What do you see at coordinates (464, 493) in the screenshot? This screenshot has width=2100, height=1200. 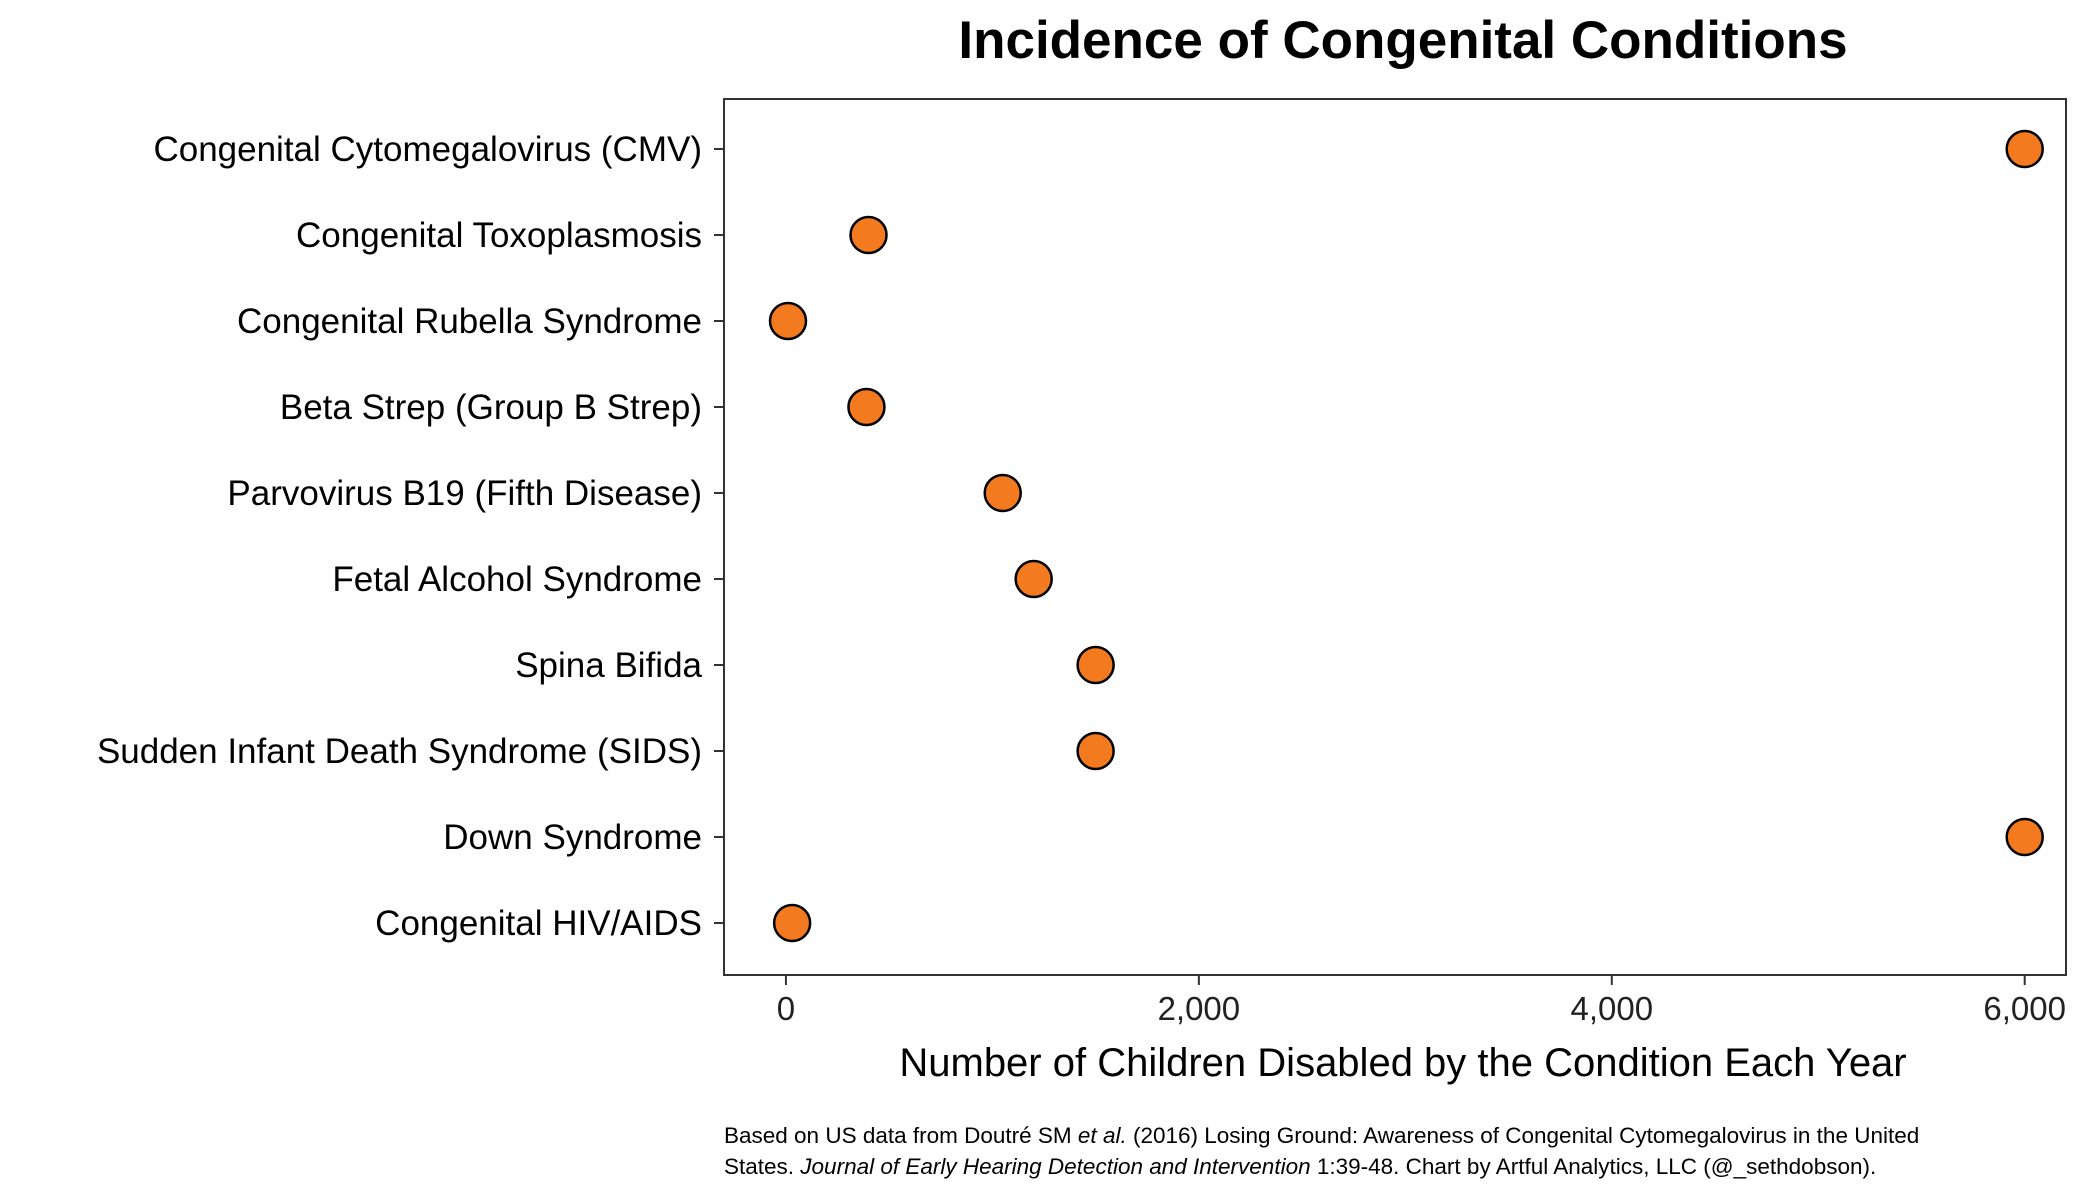 I see `y-tick-label: Parvovirus B19 (Fifth Disease)` at bounding box center [464, 493].